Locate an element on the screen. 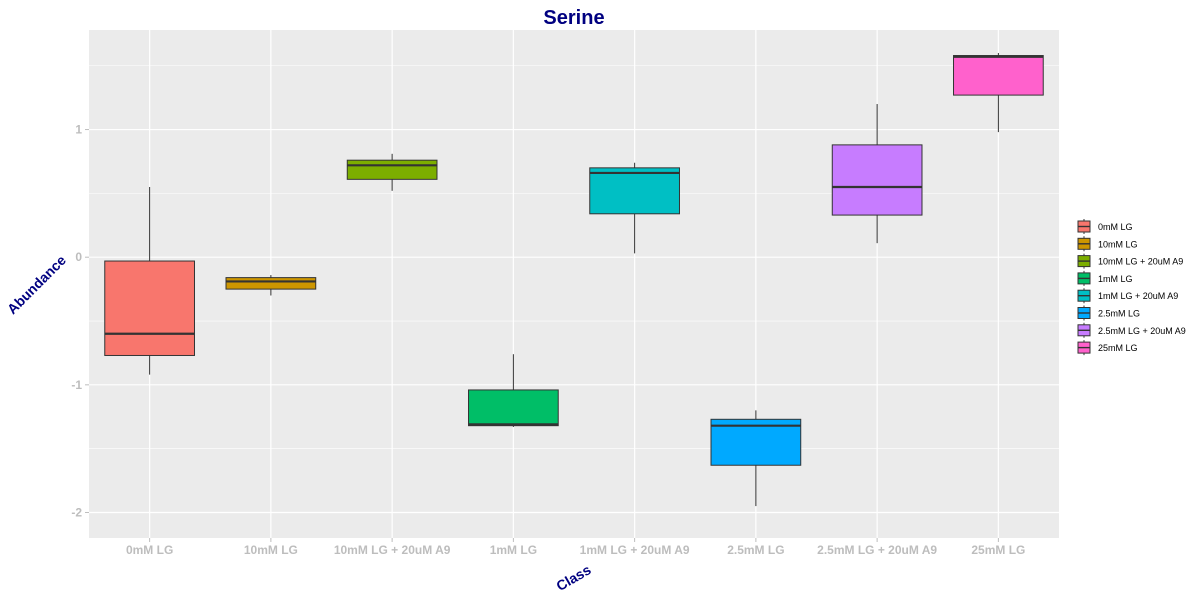 Image resolution: width=1200 pixels, height=600 pixels. legend-label: 2.5mM LG is located at coordinates (1119, 314).